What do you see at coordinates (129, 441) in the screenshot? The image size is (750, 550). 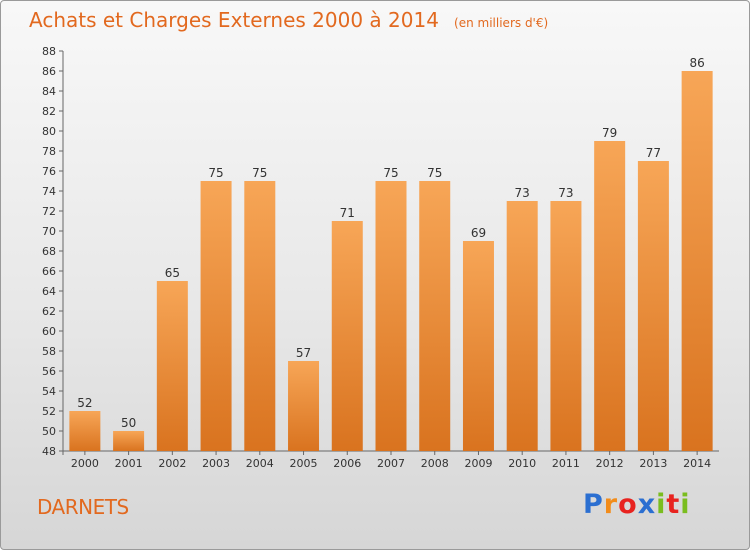 I see `bar-2001` at bounding box center [129, 441].